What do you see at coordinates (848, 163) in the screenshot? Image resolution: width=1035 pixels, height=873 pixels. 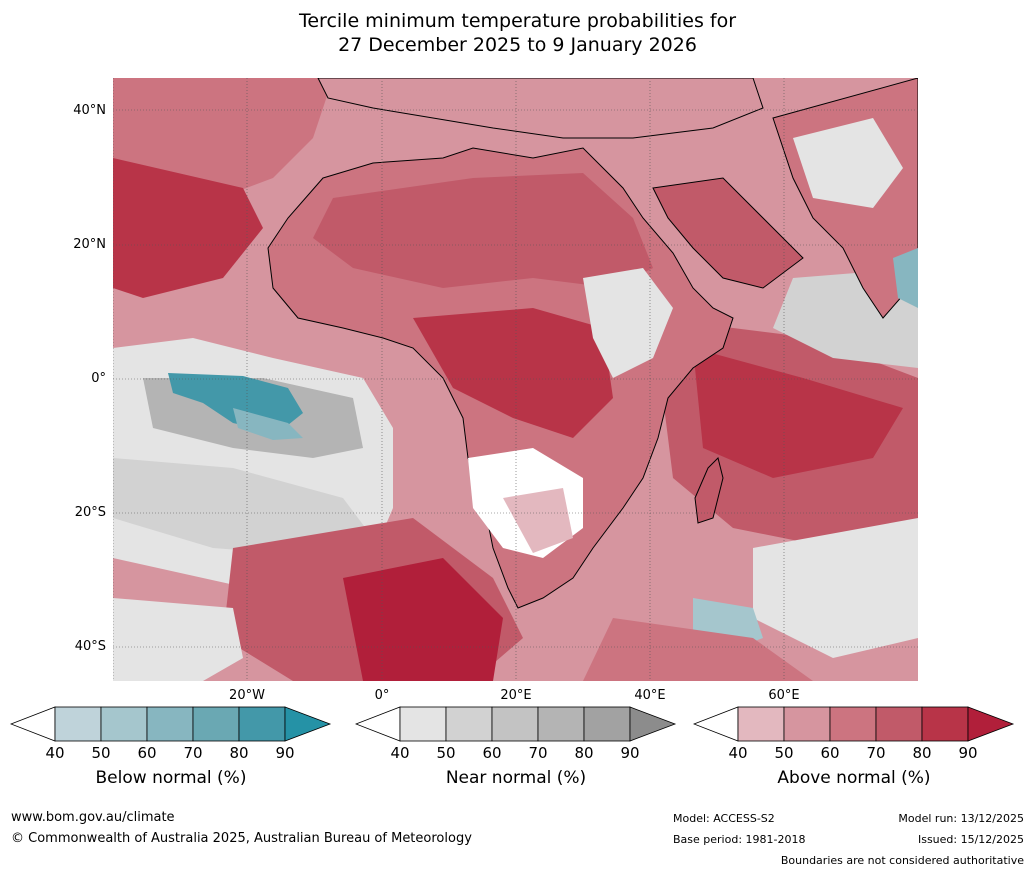 I see `central-asia-near-normal` at bounding box center [848, 163].